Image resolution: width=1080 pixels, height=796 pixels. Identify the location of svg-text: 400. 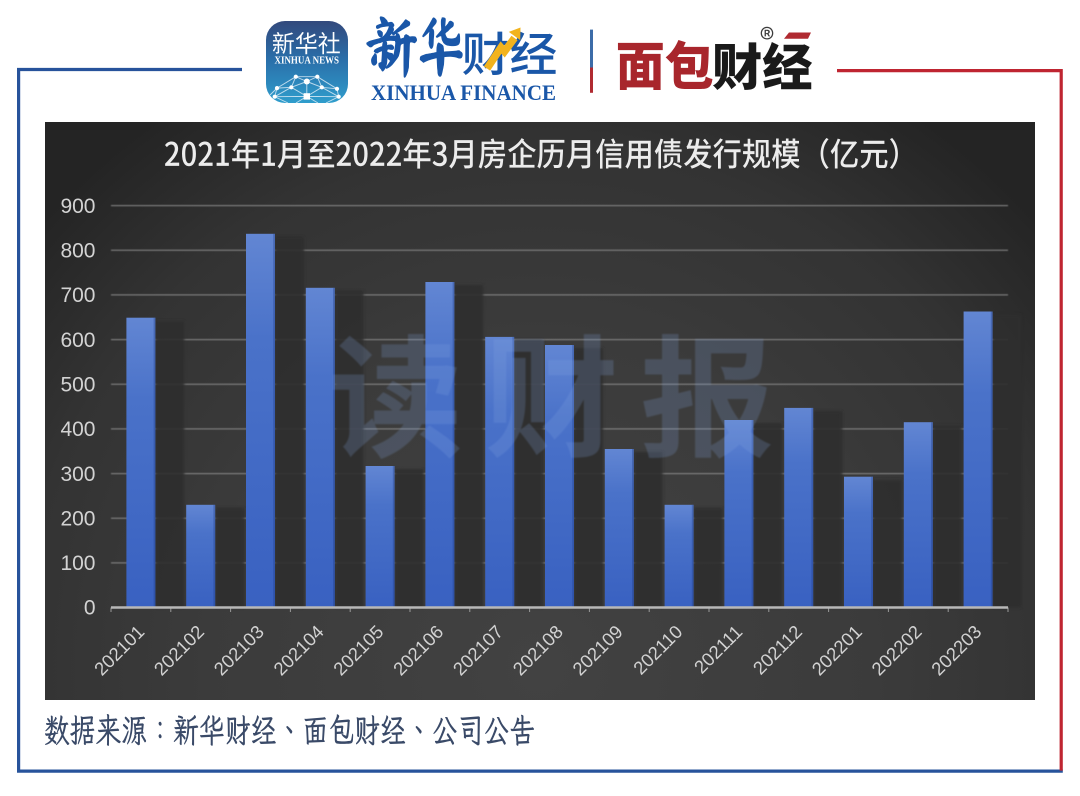
(77, 429).